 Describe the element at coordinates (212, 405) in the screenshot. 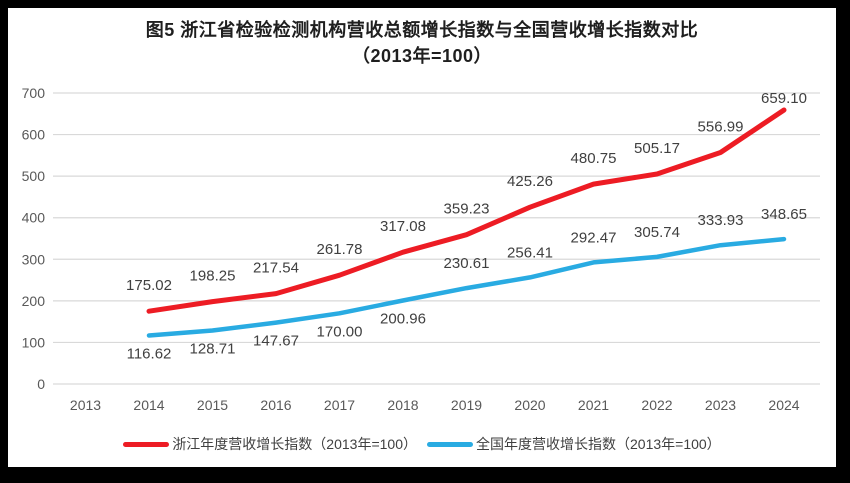

I see `x-axis-tick-label: 2015` at that location.